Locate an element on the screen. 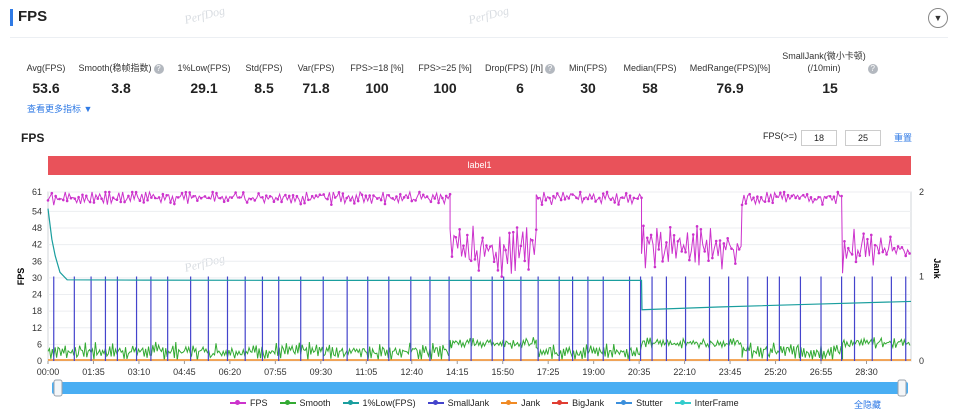 This screenshot has height=414, width=960. y-tick-label: 6 is located at coordinates (39, 344).